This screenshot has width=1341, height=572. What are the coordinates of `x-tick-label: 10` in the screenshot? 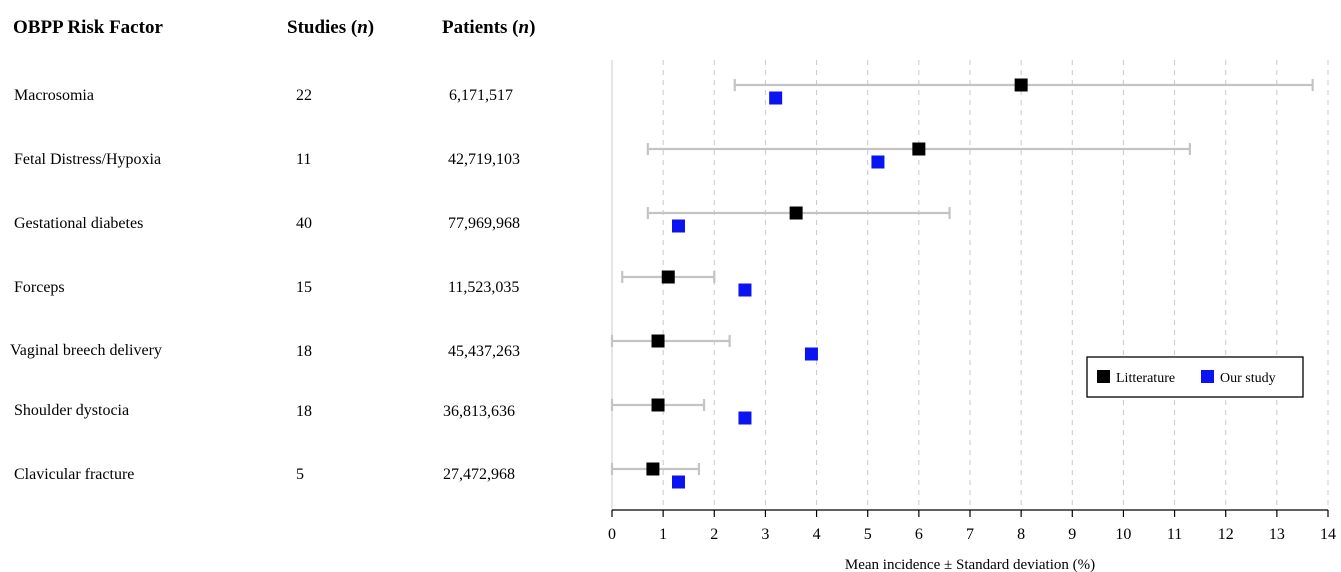 It's located at (1123, 534).